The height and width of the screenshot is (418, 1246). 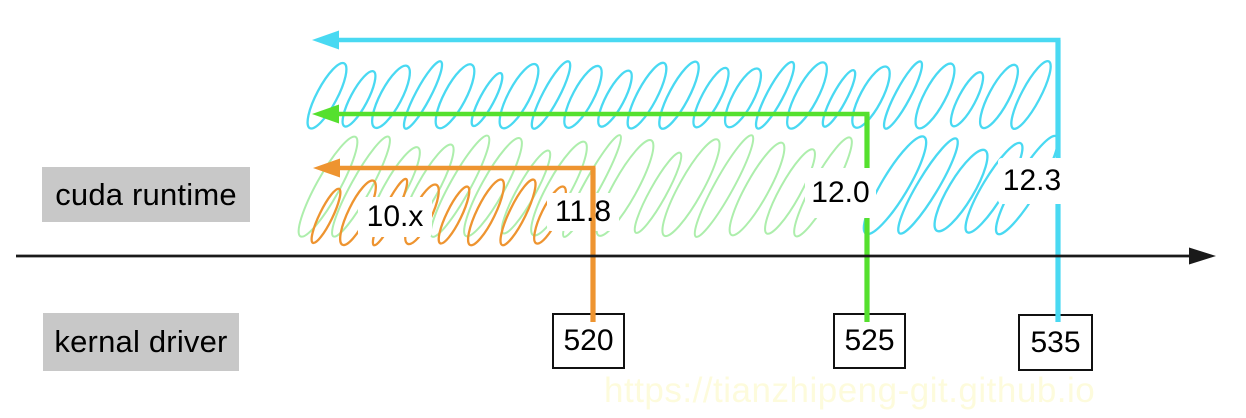 What do you see at coordinates (1055, 342) in the screenshot?
I see `driver-version-box-535: 535` at bounding box center [1055, 342].